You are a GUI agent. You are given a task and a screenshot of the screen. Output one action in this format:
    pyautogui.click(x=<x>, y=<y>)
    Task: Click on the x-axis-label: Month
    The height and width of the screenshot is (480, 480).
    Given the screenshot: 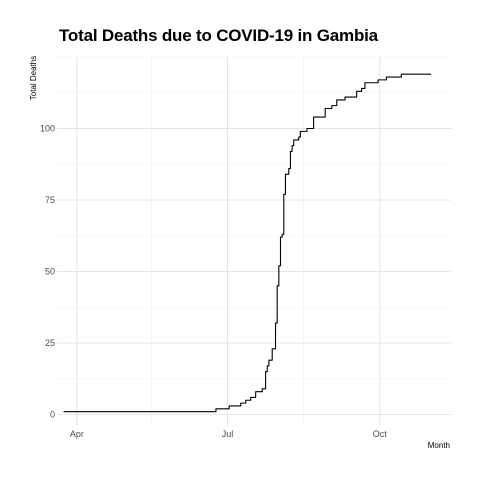 What is the action you would take?
    pyautogui.click(x=439, y=445)
    